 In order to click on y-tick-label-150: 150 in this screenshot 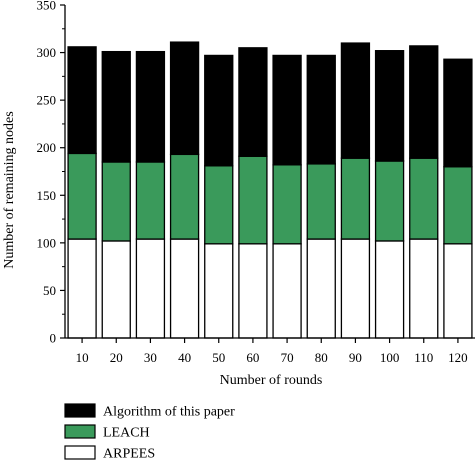, I will do `click(47, 195)`.